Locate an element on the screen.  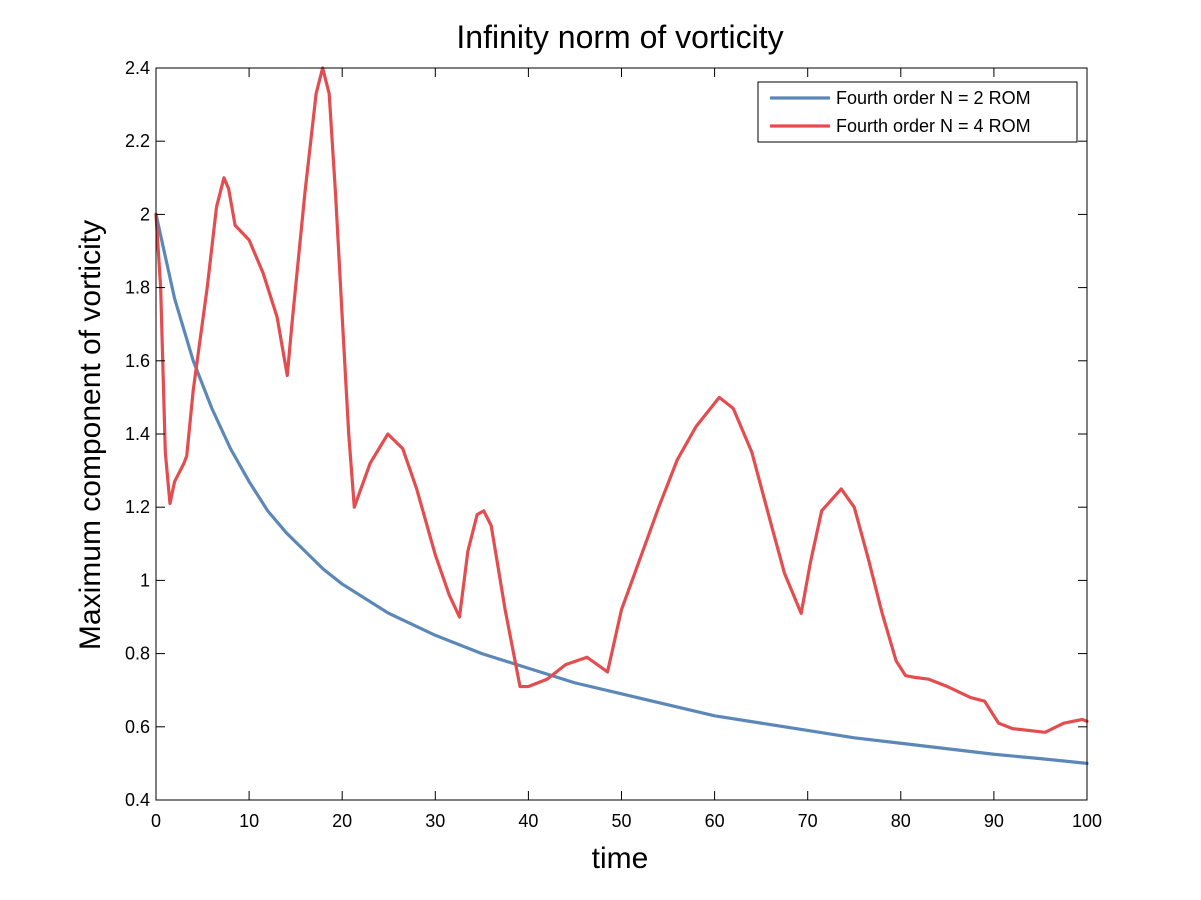
y-tick-label: 2.2 is located at coordinates (137, 141).